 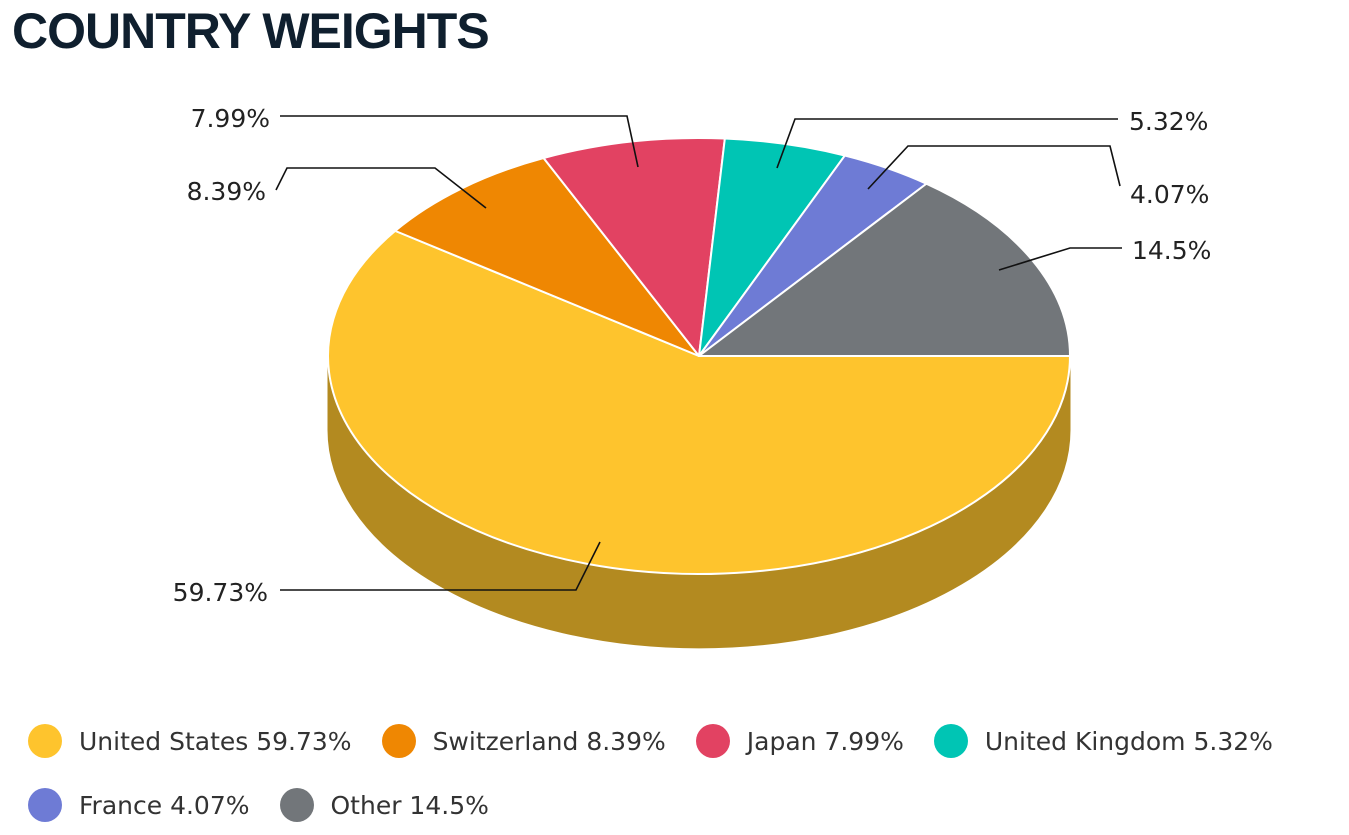 I want to click on legend-item-japan: Japan 7.99%, so click(x=799, y=741).